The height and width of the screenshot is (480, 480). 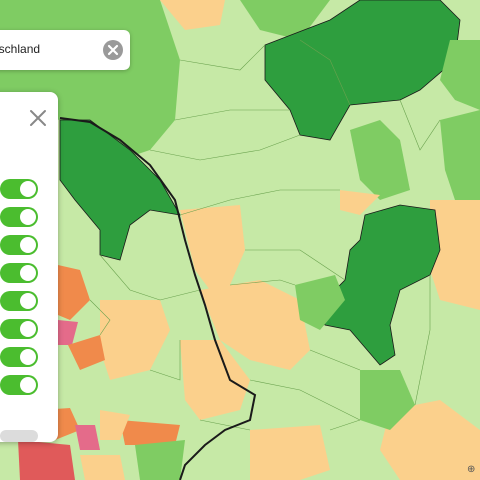 What do you see at coordinates (74, 292) in the screenshot?
I see `region-orange-west` at bounding box center [74, 292].